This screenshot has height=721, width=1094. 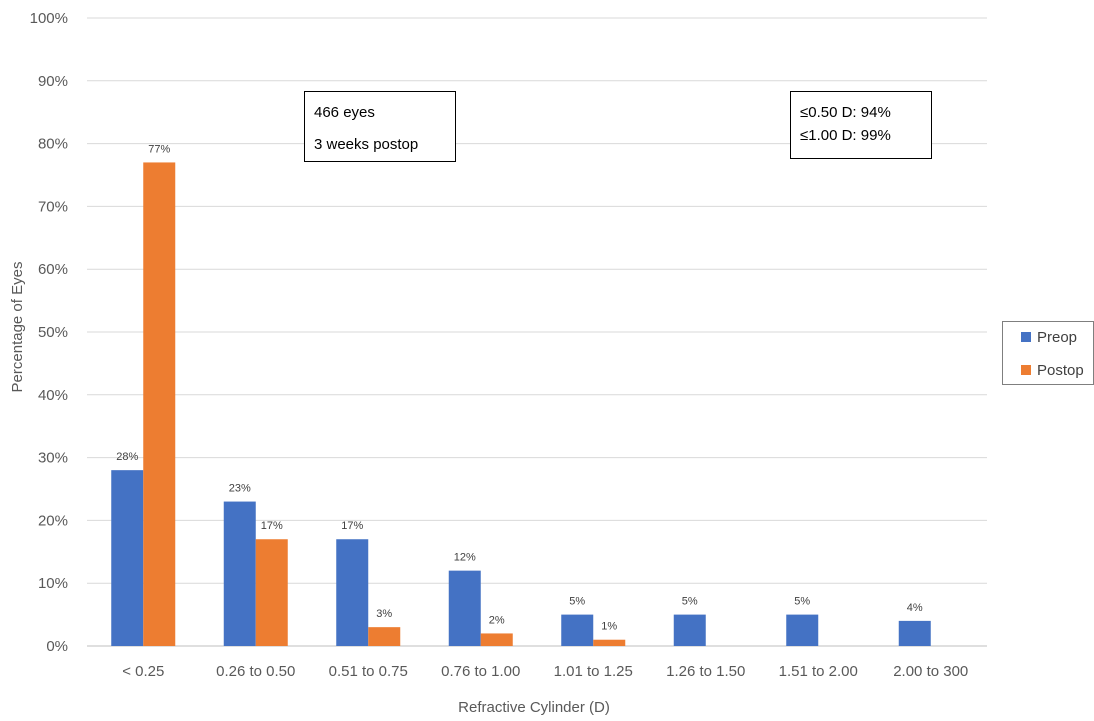 What do you see at coordinates (53, 458) in the screenshot?
I see `y-tick-label: 30%` at bounding box center [53, 458].